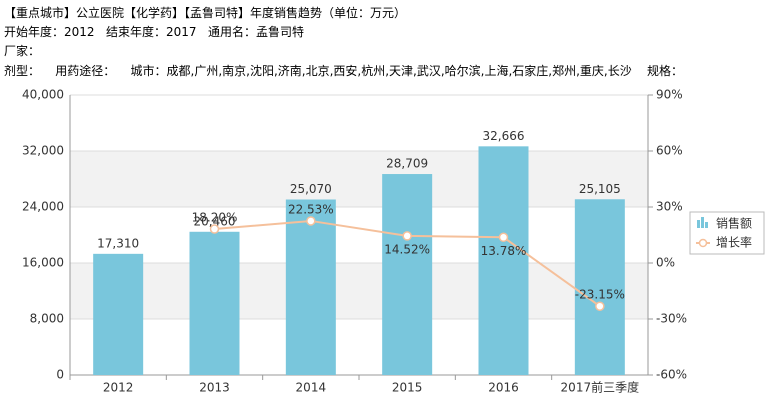 The height and width of the screenshot is (408, 777). What do you see at coordinates (118, 388) in the screenshot?
I see `x-tick-label: 2012` at bounding box center [118, 388].